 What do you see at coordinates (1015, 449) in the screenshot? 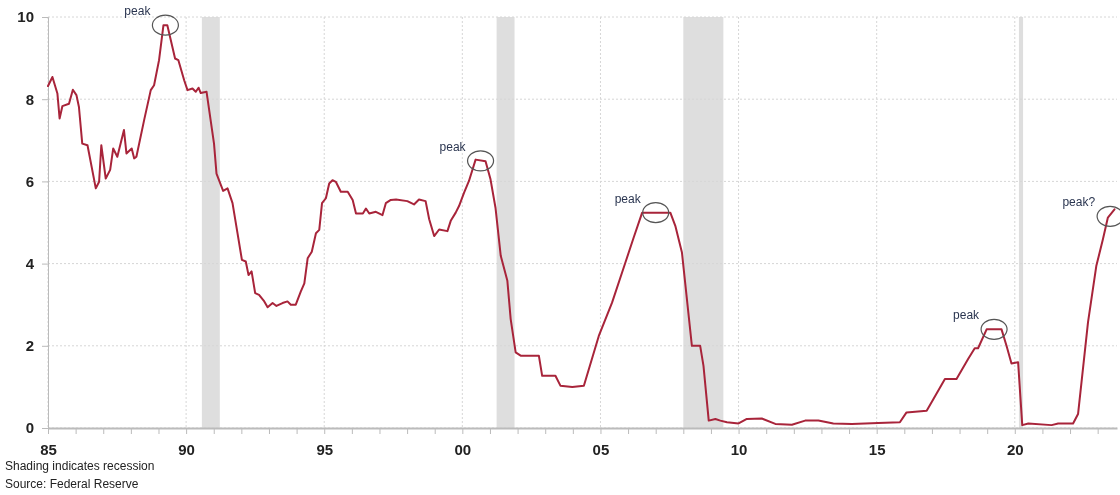
I see `x-tick-label: 20` at bounding box center [1015, 449].